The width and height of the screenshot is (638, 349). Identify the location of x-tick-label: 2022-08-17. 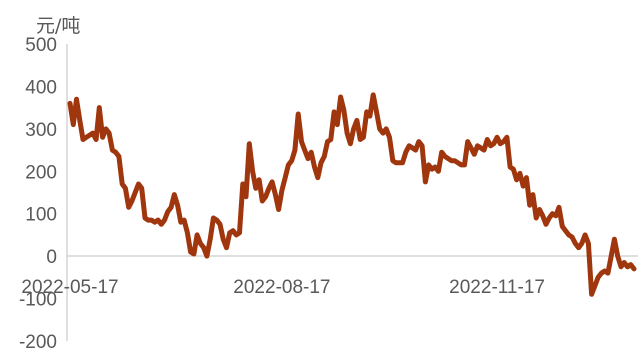
(281, 287).